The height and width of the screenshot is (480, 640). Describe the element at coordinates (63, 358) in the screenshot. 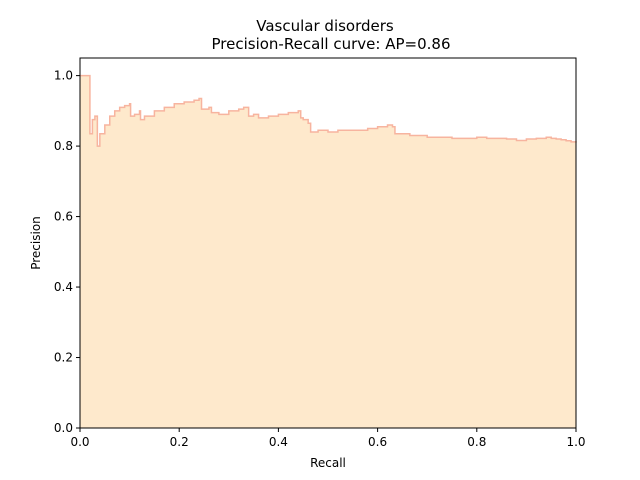

I see `y-tick-label: 0.2` at that location.